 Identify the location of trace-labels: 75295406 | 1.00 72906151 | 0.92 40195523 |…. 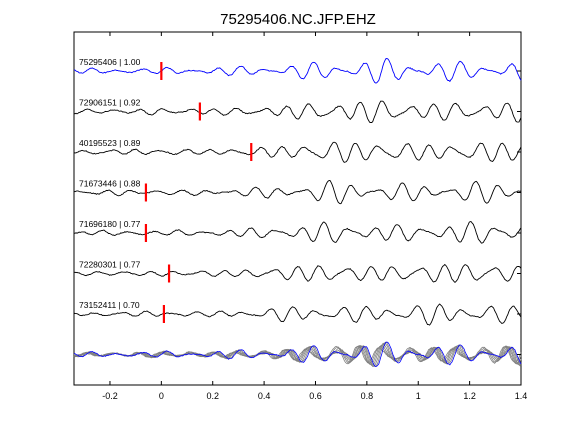
(110, 183).